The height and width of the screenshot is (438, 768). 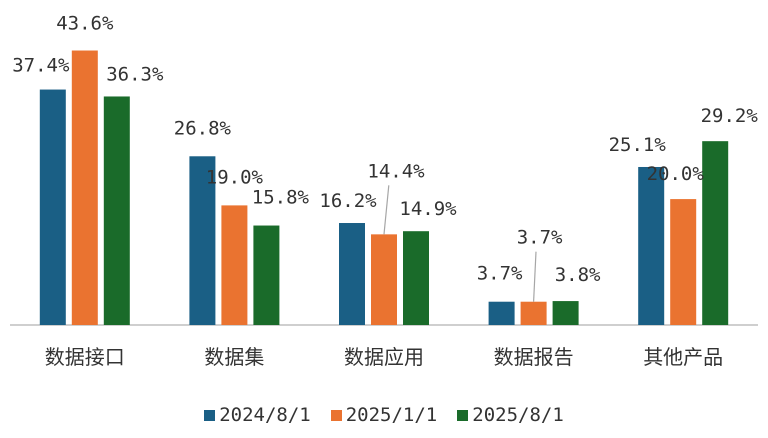 I want to click on legend-item: 2024/8/1, so click(x=257, y=415).